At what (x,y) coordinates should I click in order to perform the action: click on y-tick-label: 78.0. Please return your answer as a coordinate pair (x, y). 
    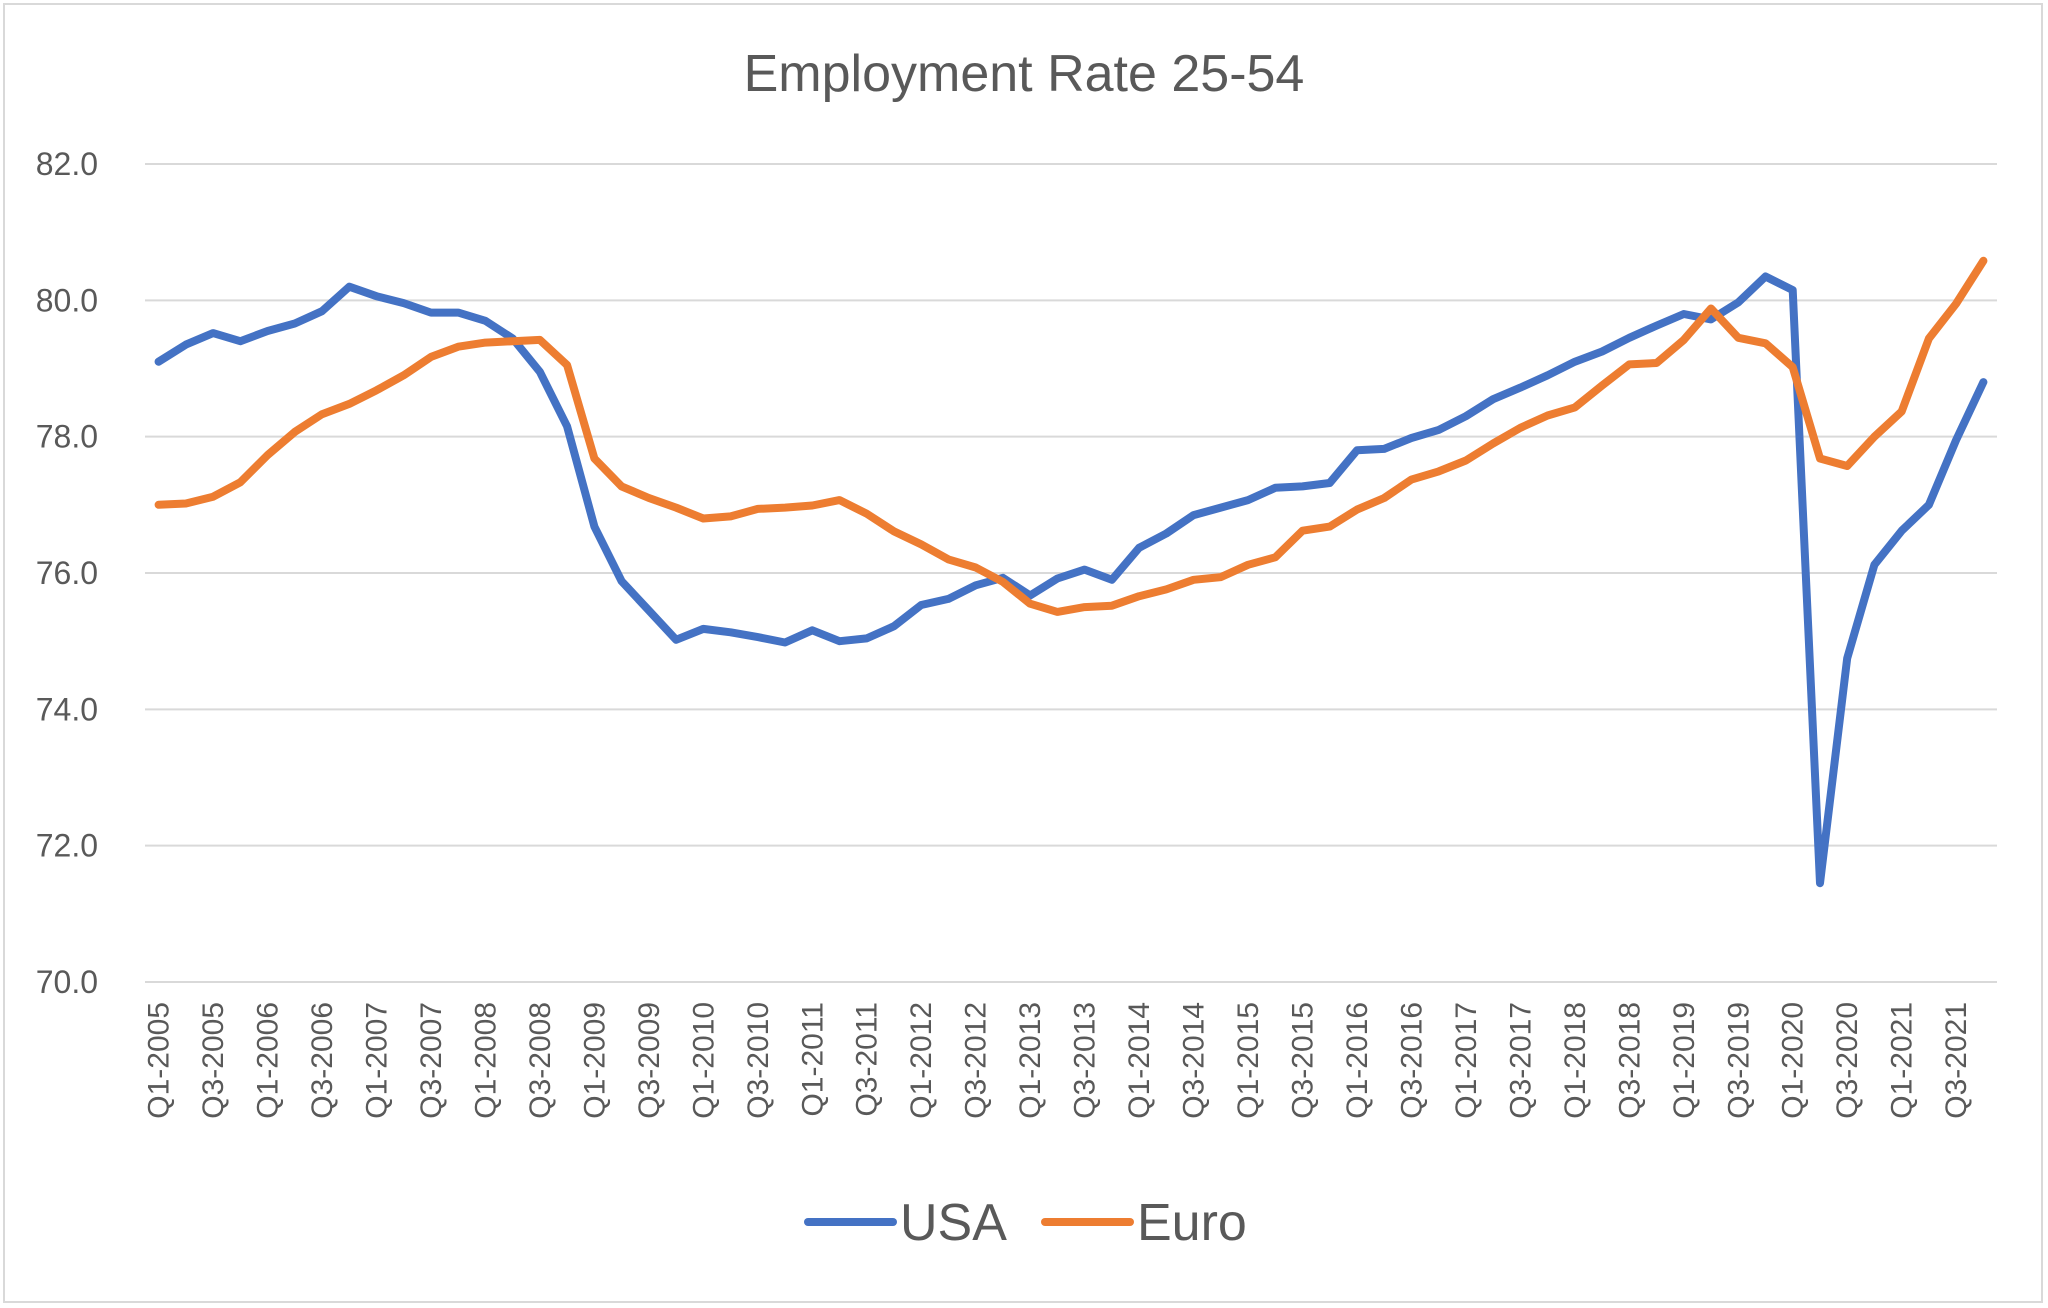
    Looking at the image, I should click on (67, 437).